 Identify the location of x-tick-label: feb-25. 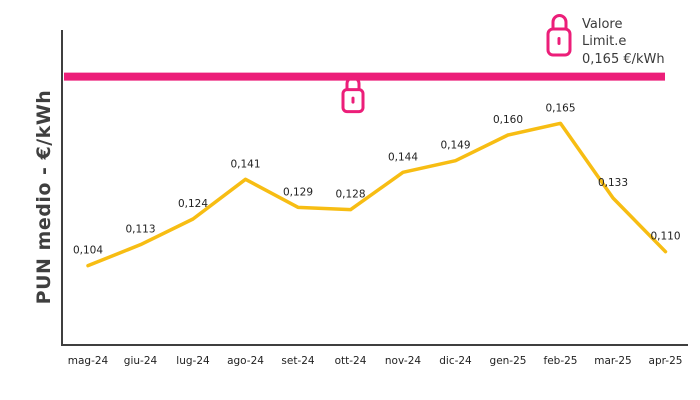
(561, 361).